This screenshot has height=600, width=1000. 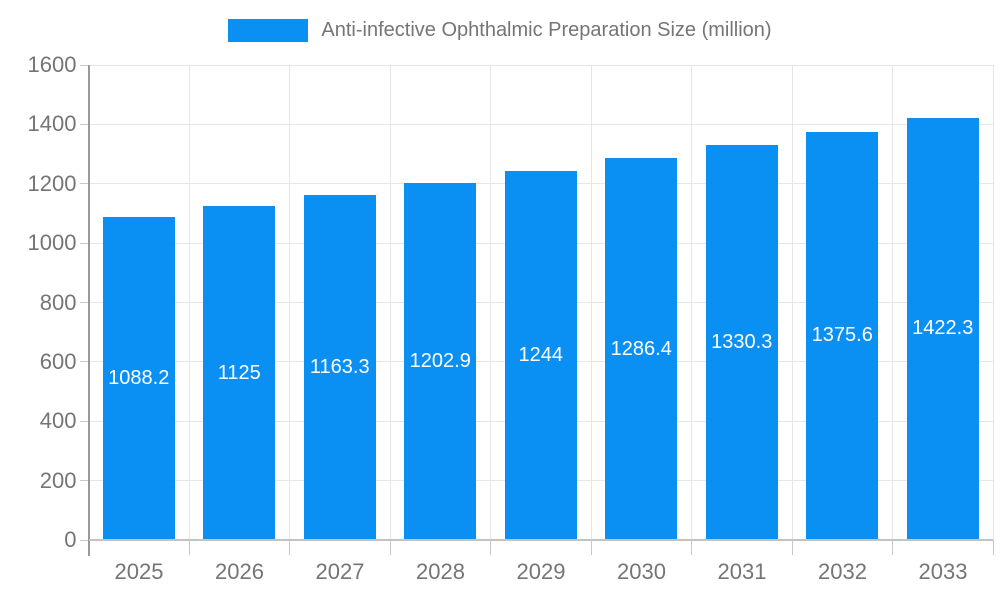 I want to click on bar-2032: 1375.6, so click(x=842, y=335).